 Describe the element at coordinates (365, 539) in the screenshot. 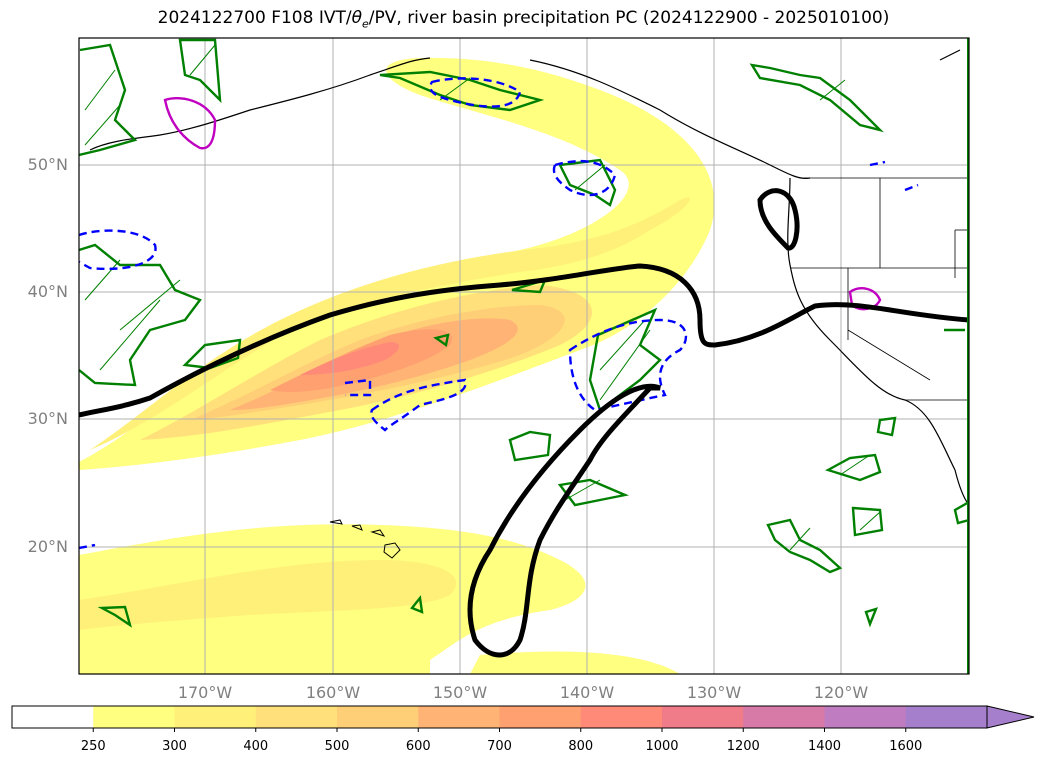

I see `hawaii-islands` at that location.